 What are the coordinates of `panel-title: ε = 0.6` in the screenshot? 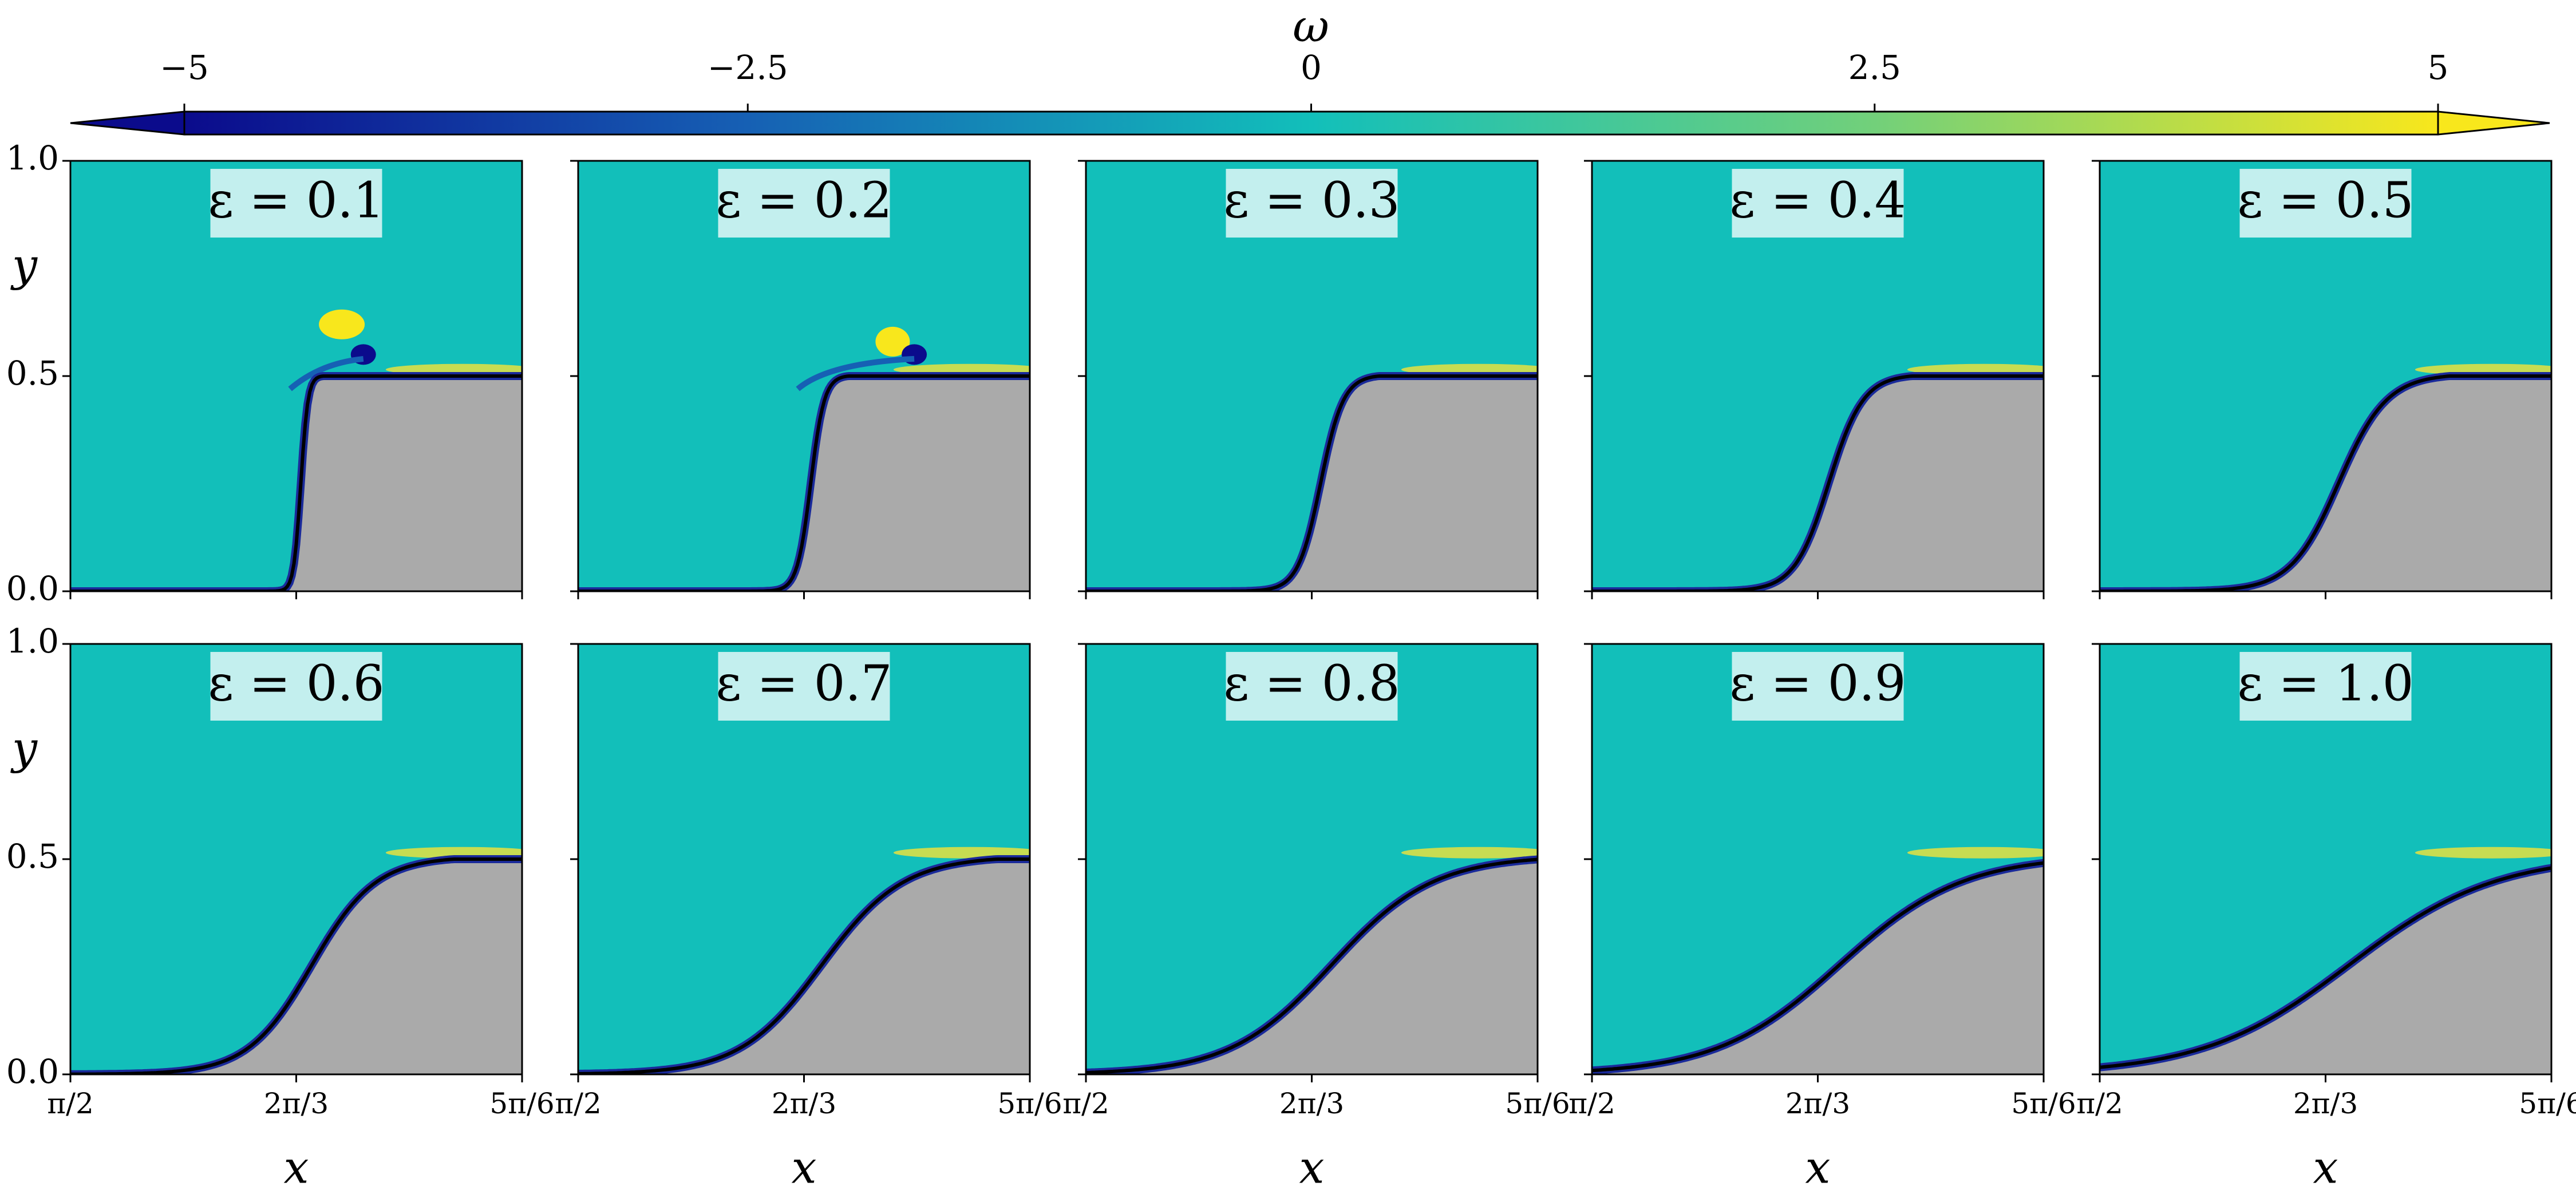 It's located at (296, 684).